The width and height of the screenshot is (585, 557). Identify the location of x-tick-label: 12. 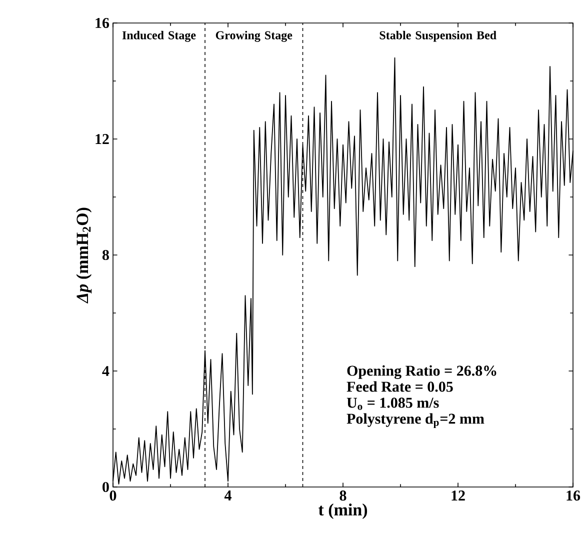
(458, 495).